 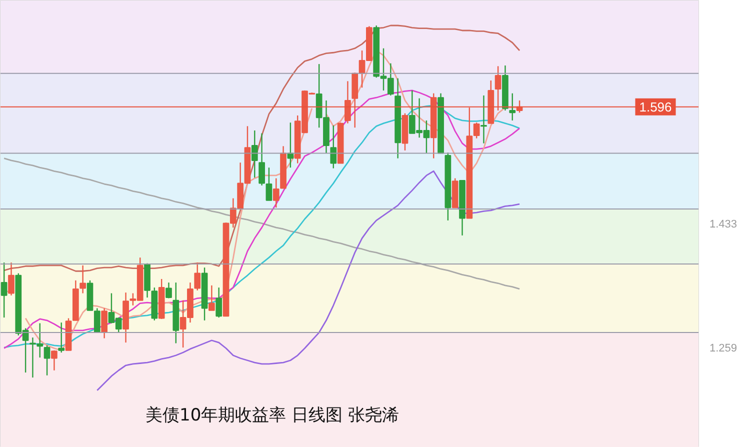 What do you see at coordinates (724, 224) in the screenshot?
I see `y-tick-label: 1.433` at bounding box center [724, 224].